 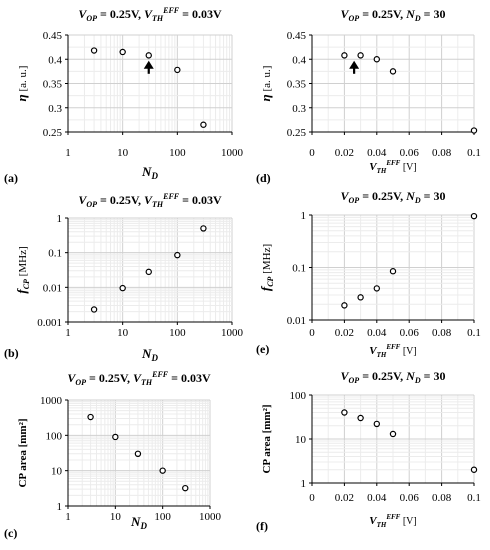 I want to click on y-axis-label: CP area [mm²], so click(x=267, y=438).